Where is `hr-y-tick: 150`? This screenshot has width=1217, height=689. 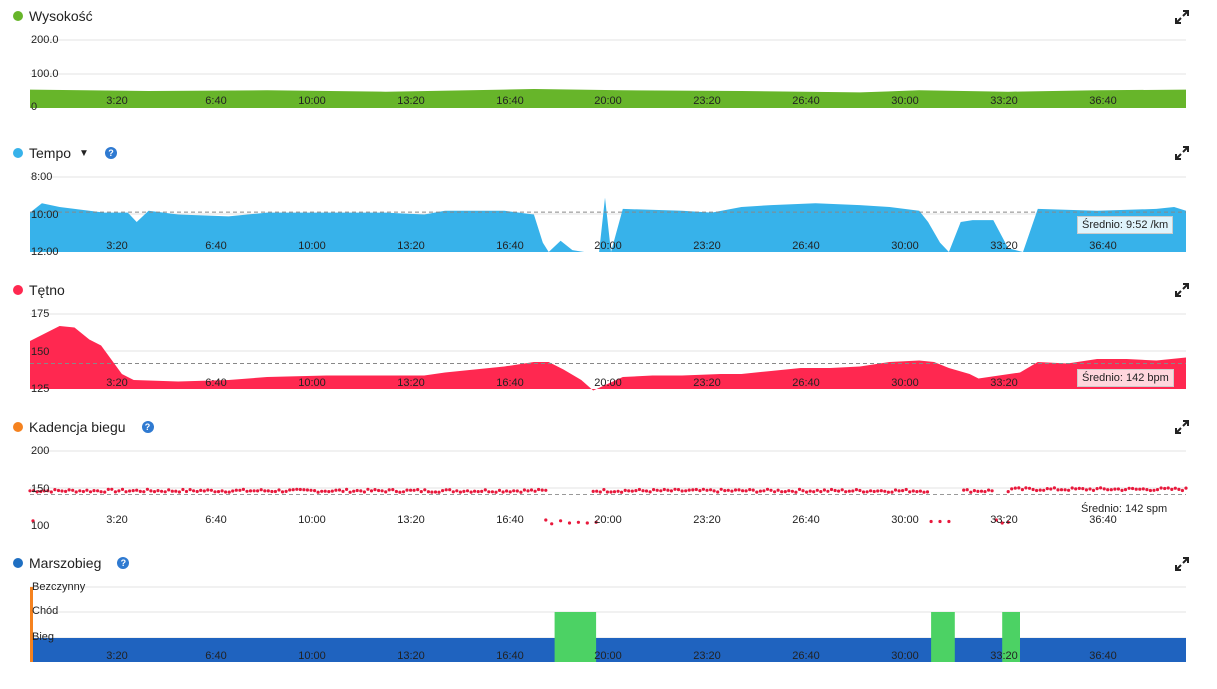
hr-y-tick: 150 is located at coordinates (40, 352).